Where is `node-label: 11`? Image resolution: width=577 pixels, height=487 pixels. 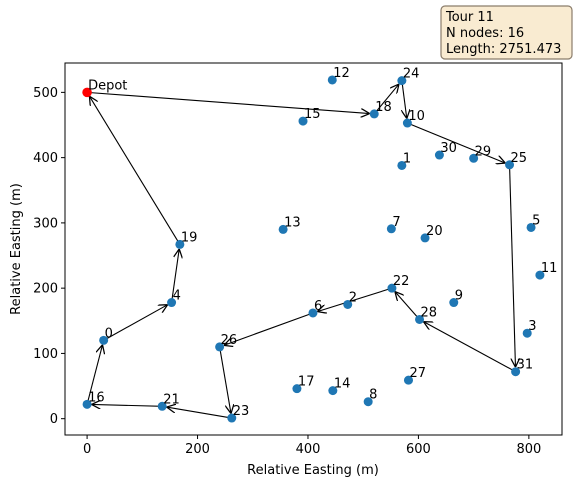 node-label: 11 is located at coordinates (549, 268).